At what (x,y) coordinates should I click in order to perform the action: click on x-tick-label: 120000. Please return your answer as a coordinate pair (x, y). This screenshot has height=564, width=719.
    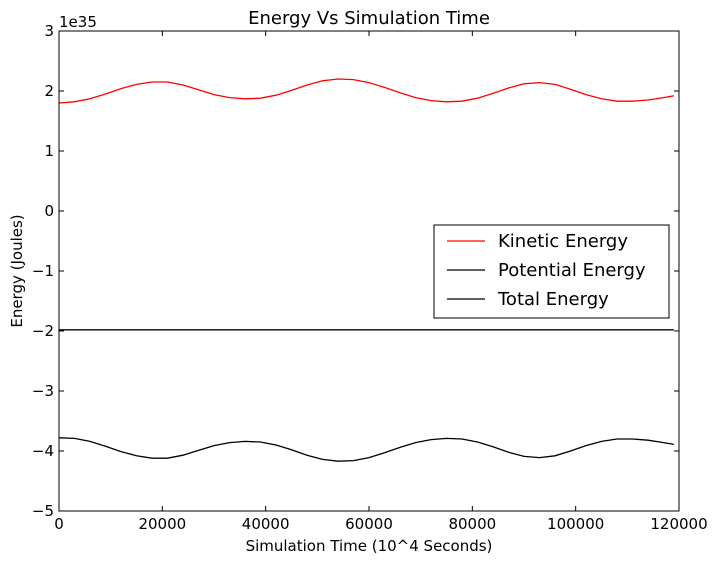
    Looking at the image, I should click on (678, 524).